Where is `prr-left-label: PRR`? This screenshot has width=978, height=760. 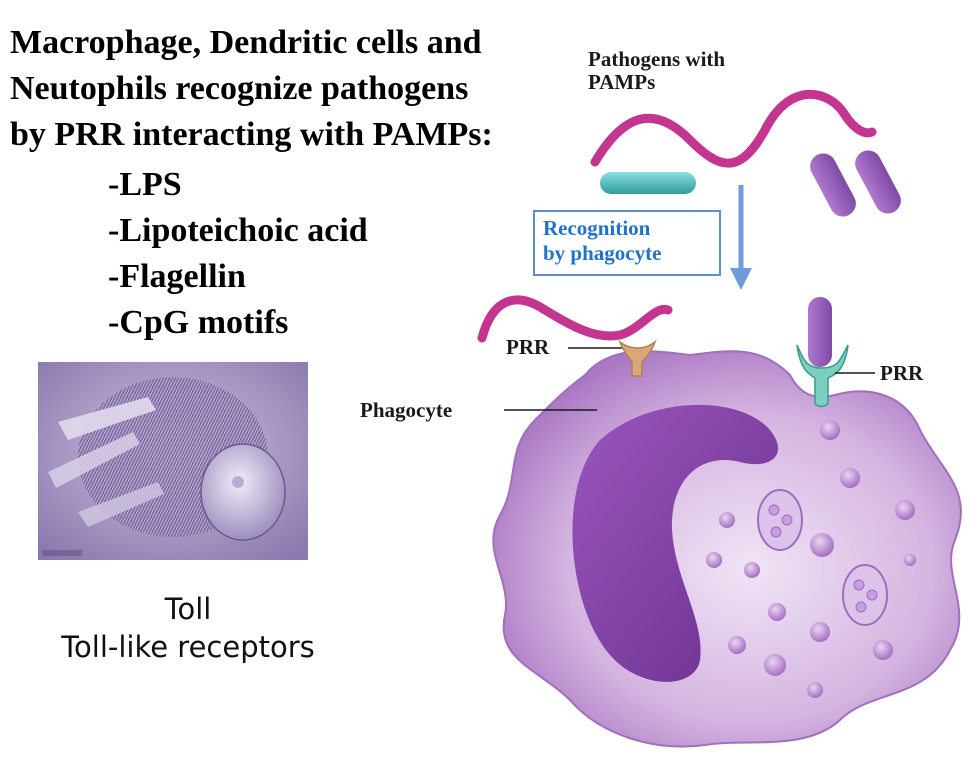
prr-left-label: PRR is located at coordinates (528, 347).